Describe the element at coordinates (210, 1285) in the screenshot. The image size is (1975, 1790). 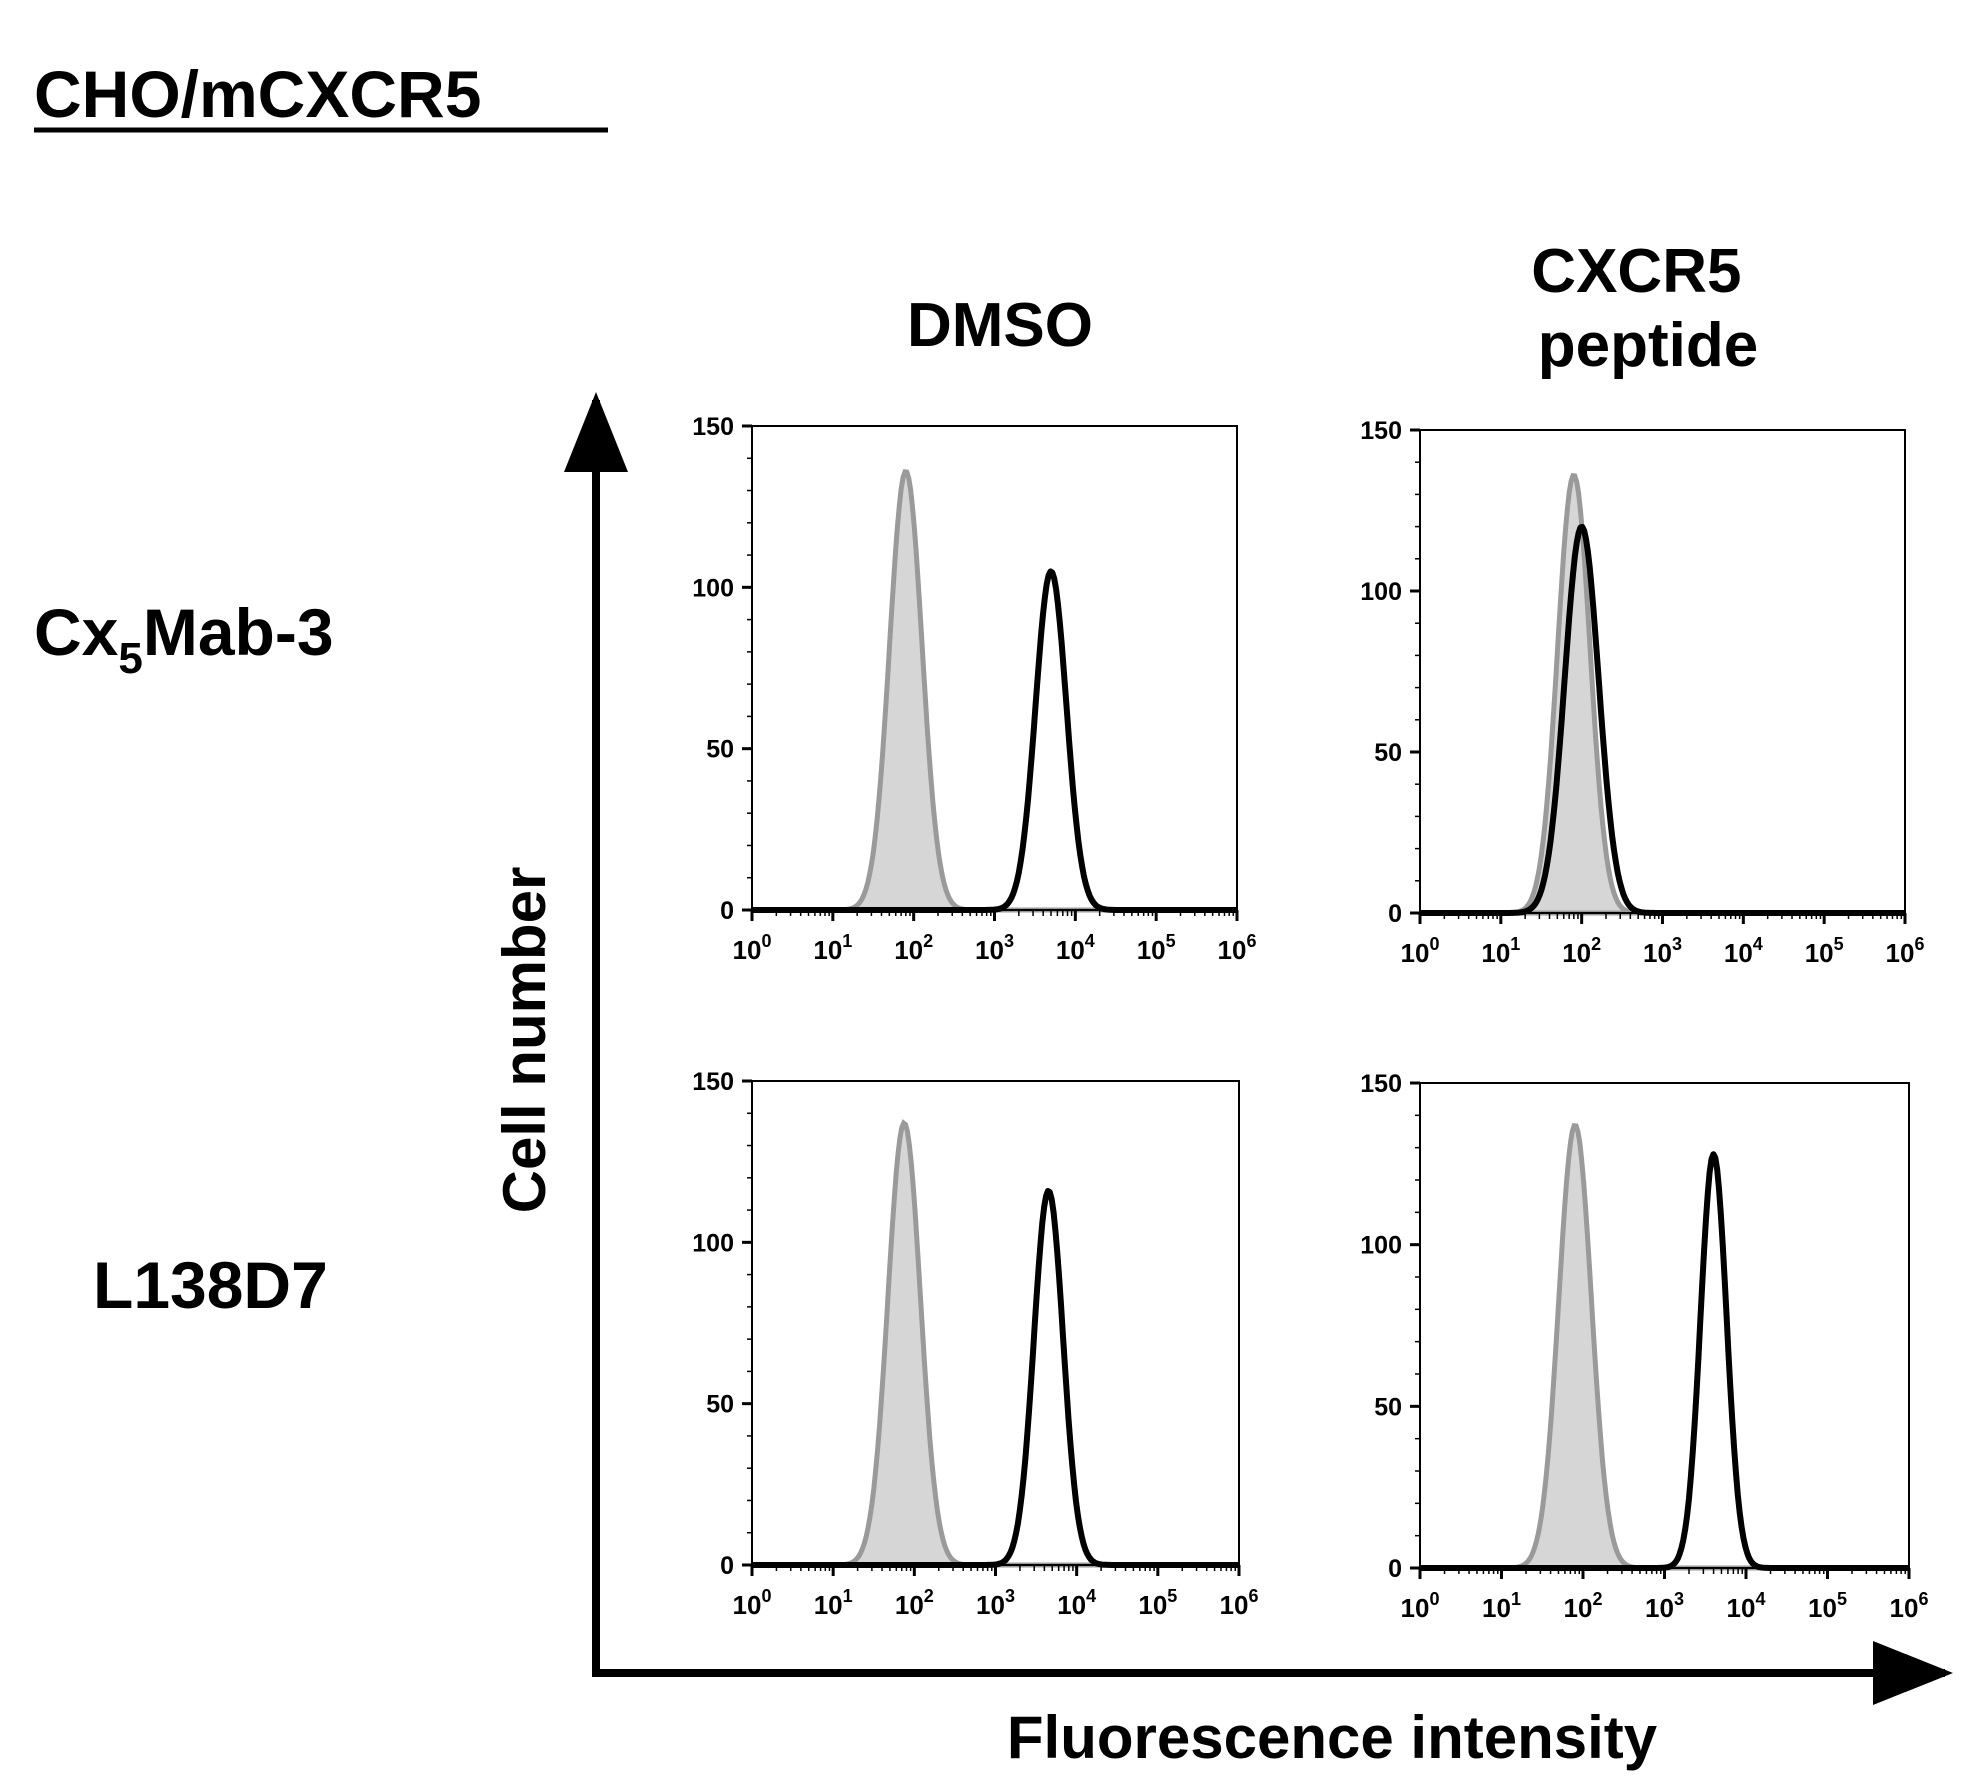
I see `row-label-l138d7: L138D7` at that location.